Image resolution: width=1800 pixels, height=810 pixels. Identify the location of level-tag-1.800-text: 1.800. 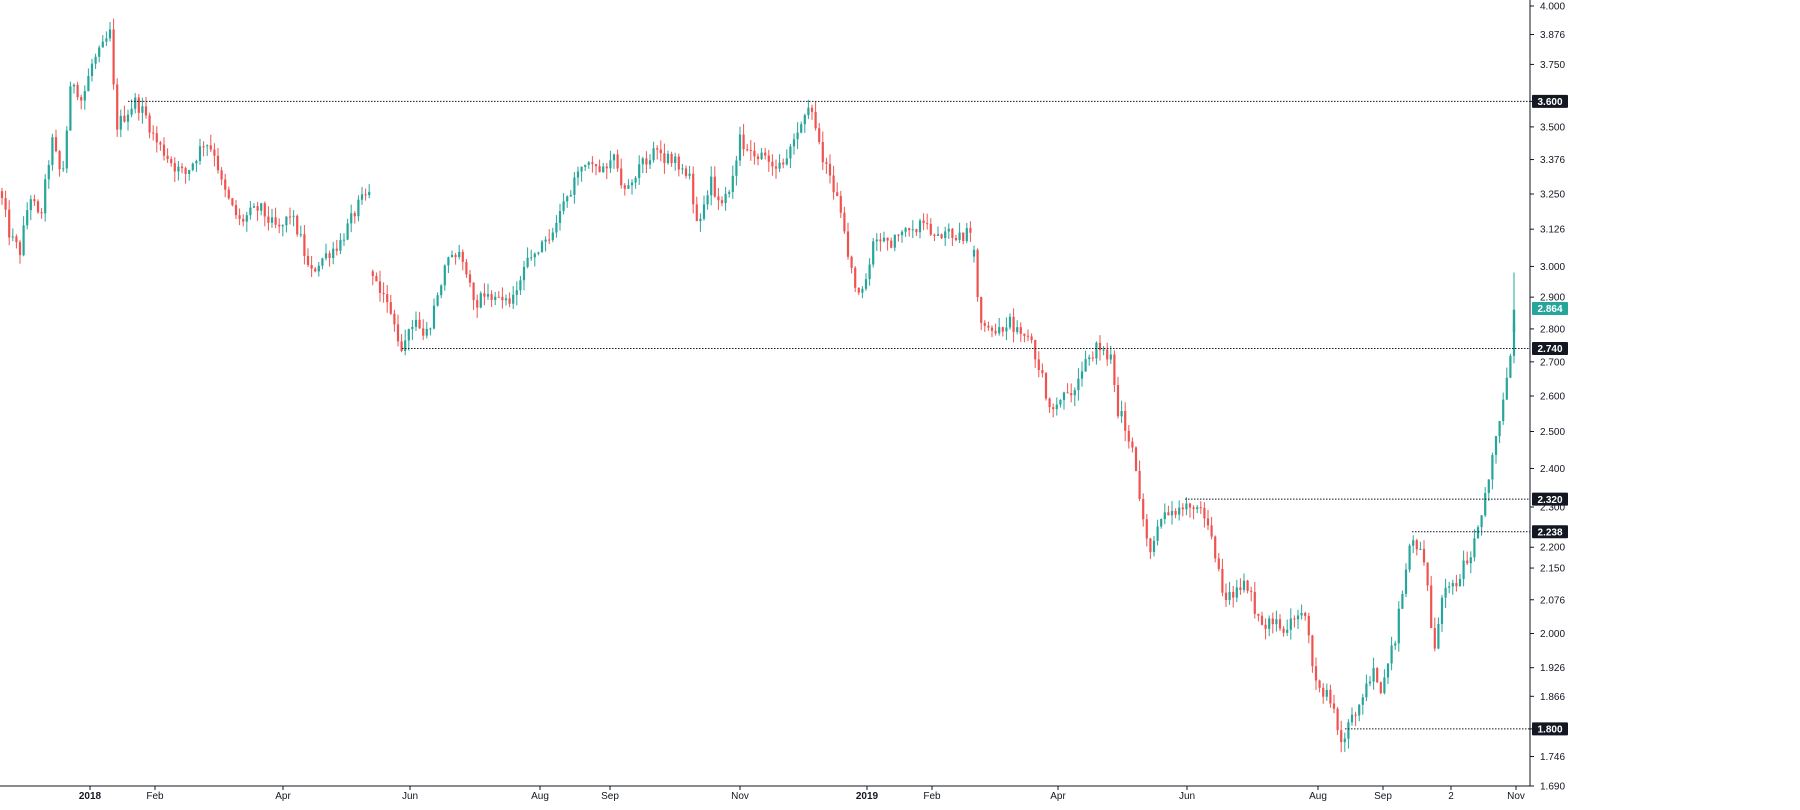
(1549, 730).